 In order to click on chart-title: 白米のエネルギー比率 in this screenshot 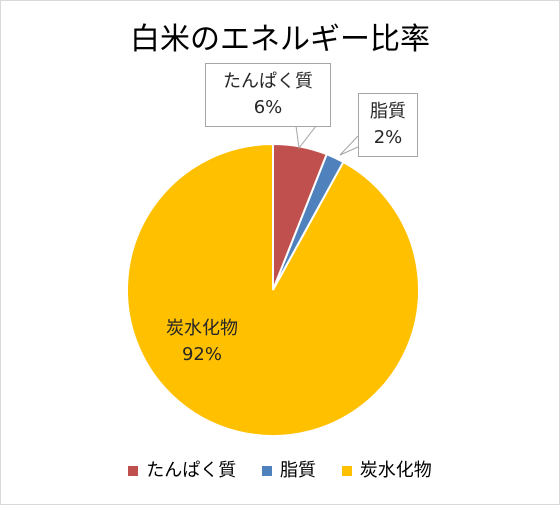, I will do `click(280, 39)`.